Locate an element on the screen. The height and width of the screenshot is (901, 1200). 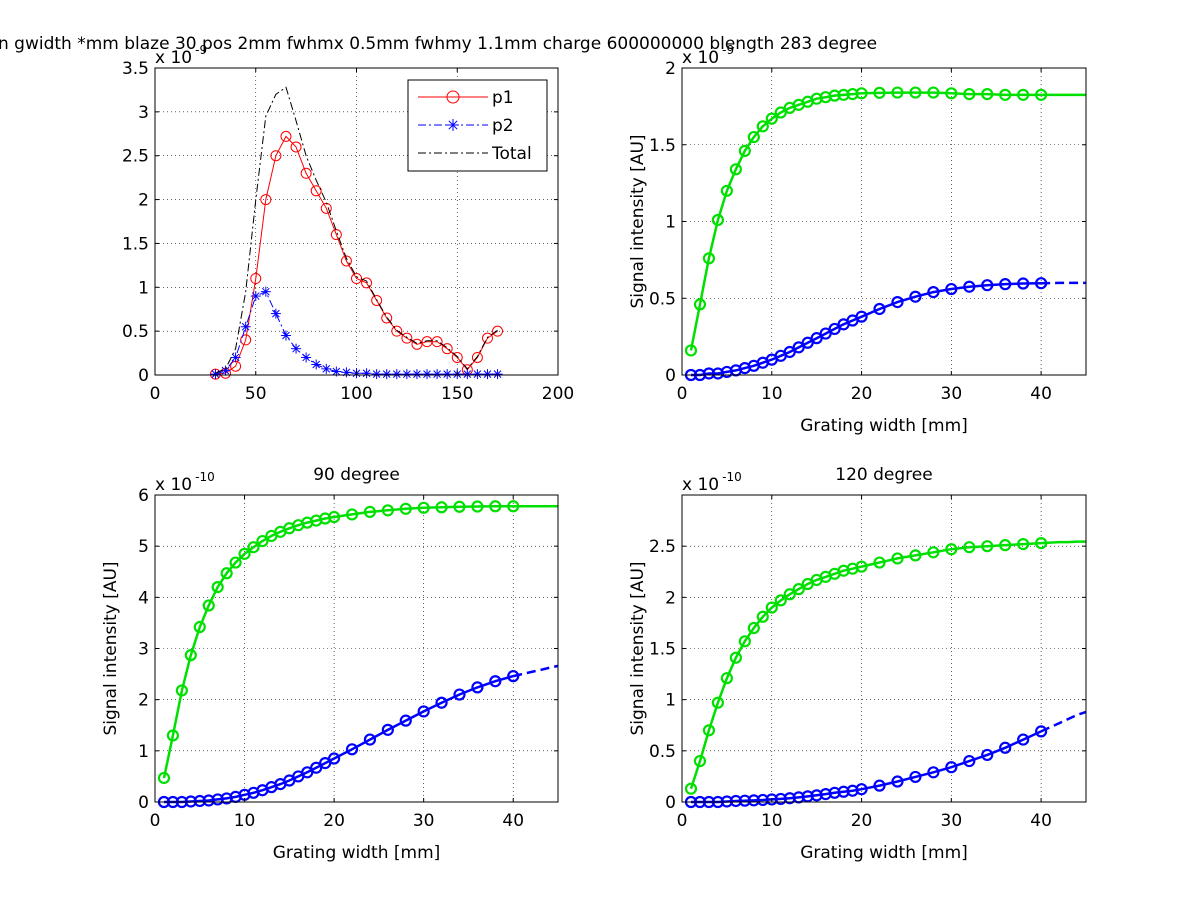
y-tick-label: 4 is located at coordinates (143, 598).